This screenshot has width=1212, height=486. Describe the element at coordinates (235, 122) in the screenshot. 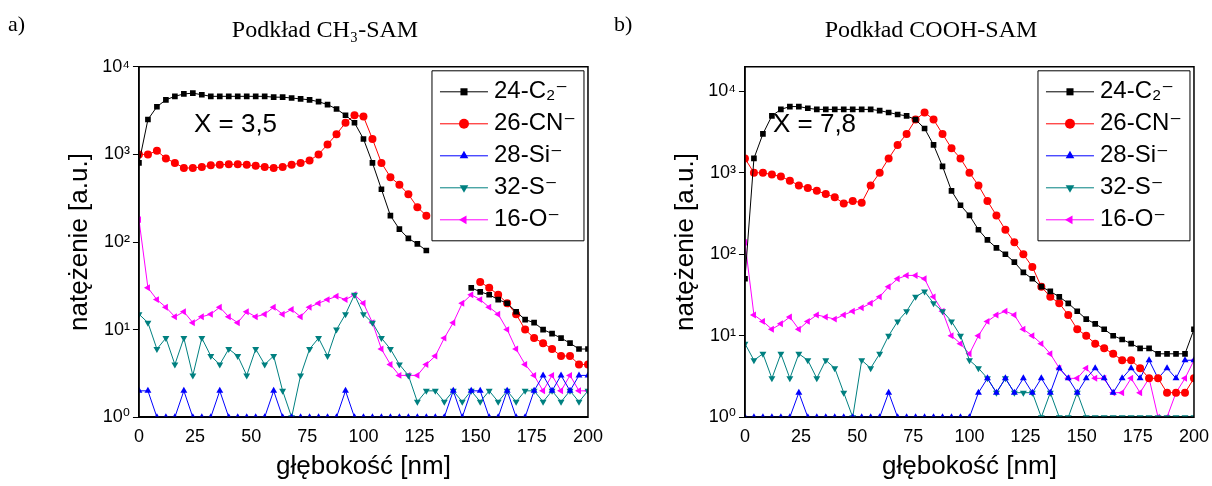

I see `annotation: X = 3,5` at that location.